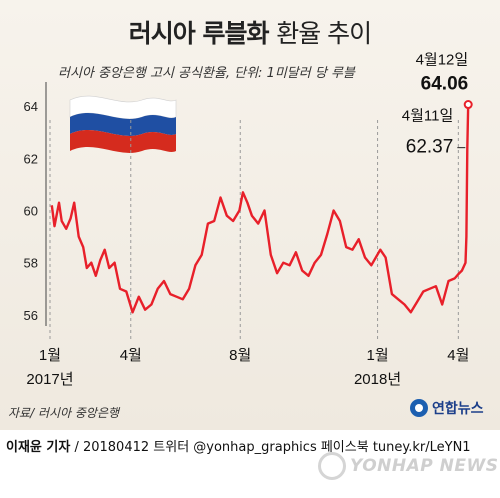  I want to click on x-axis-ticks: 1월 2017년 4월 8월 1월 2018년 4월, so click(247, 367).